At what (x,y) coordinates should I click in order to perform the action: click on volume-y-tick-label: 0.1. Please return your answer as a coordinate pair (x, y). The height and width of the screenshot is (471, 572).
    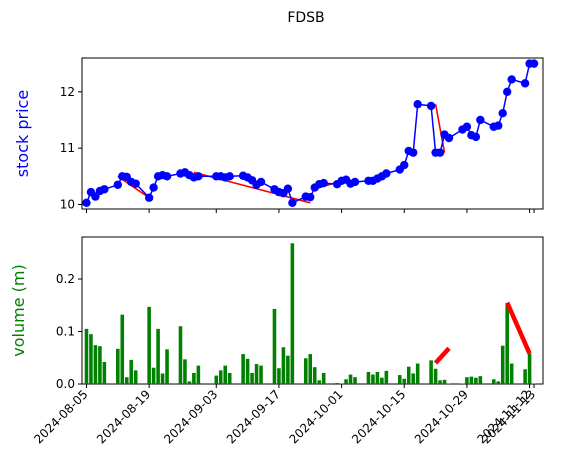
    Looking at the image, I should click on (65, 332).